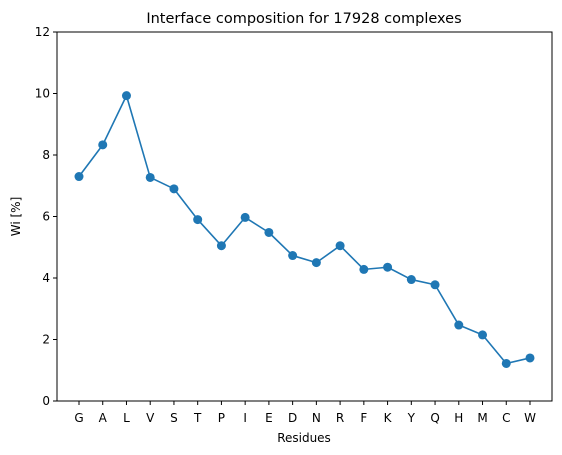 This screenshot has width=562, height=455. What do you see at coordinates (16, 217) in the screenshot?
I see `y-axis-label: Wi [%]` at bounding box center [16, 217].